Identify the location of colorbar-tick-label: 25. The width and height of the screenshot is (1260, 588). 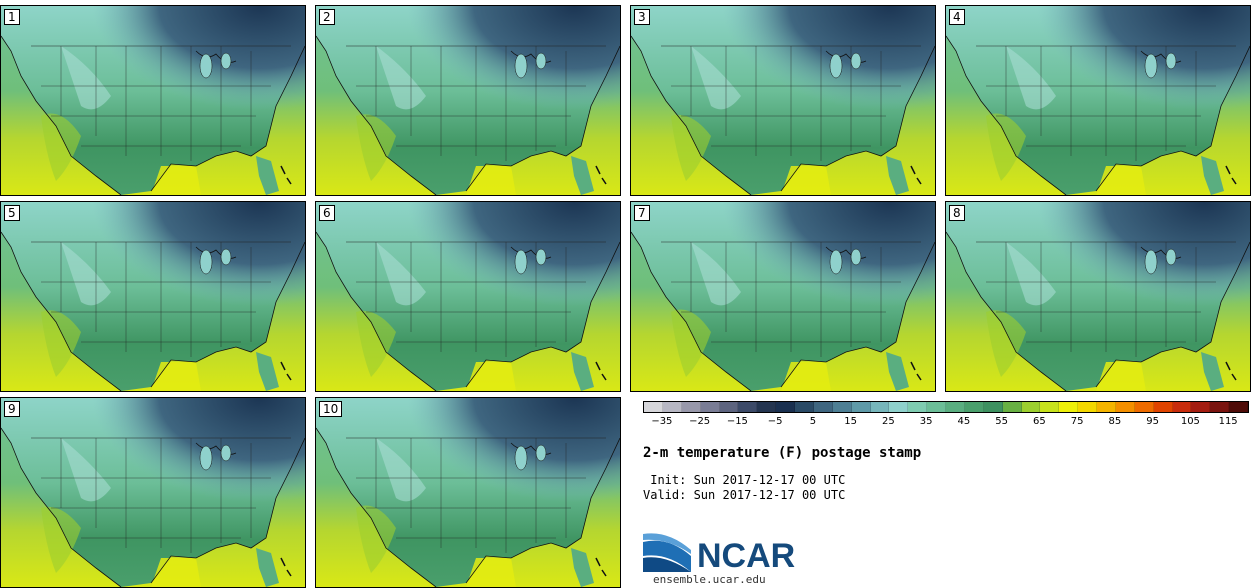
(888, 421).